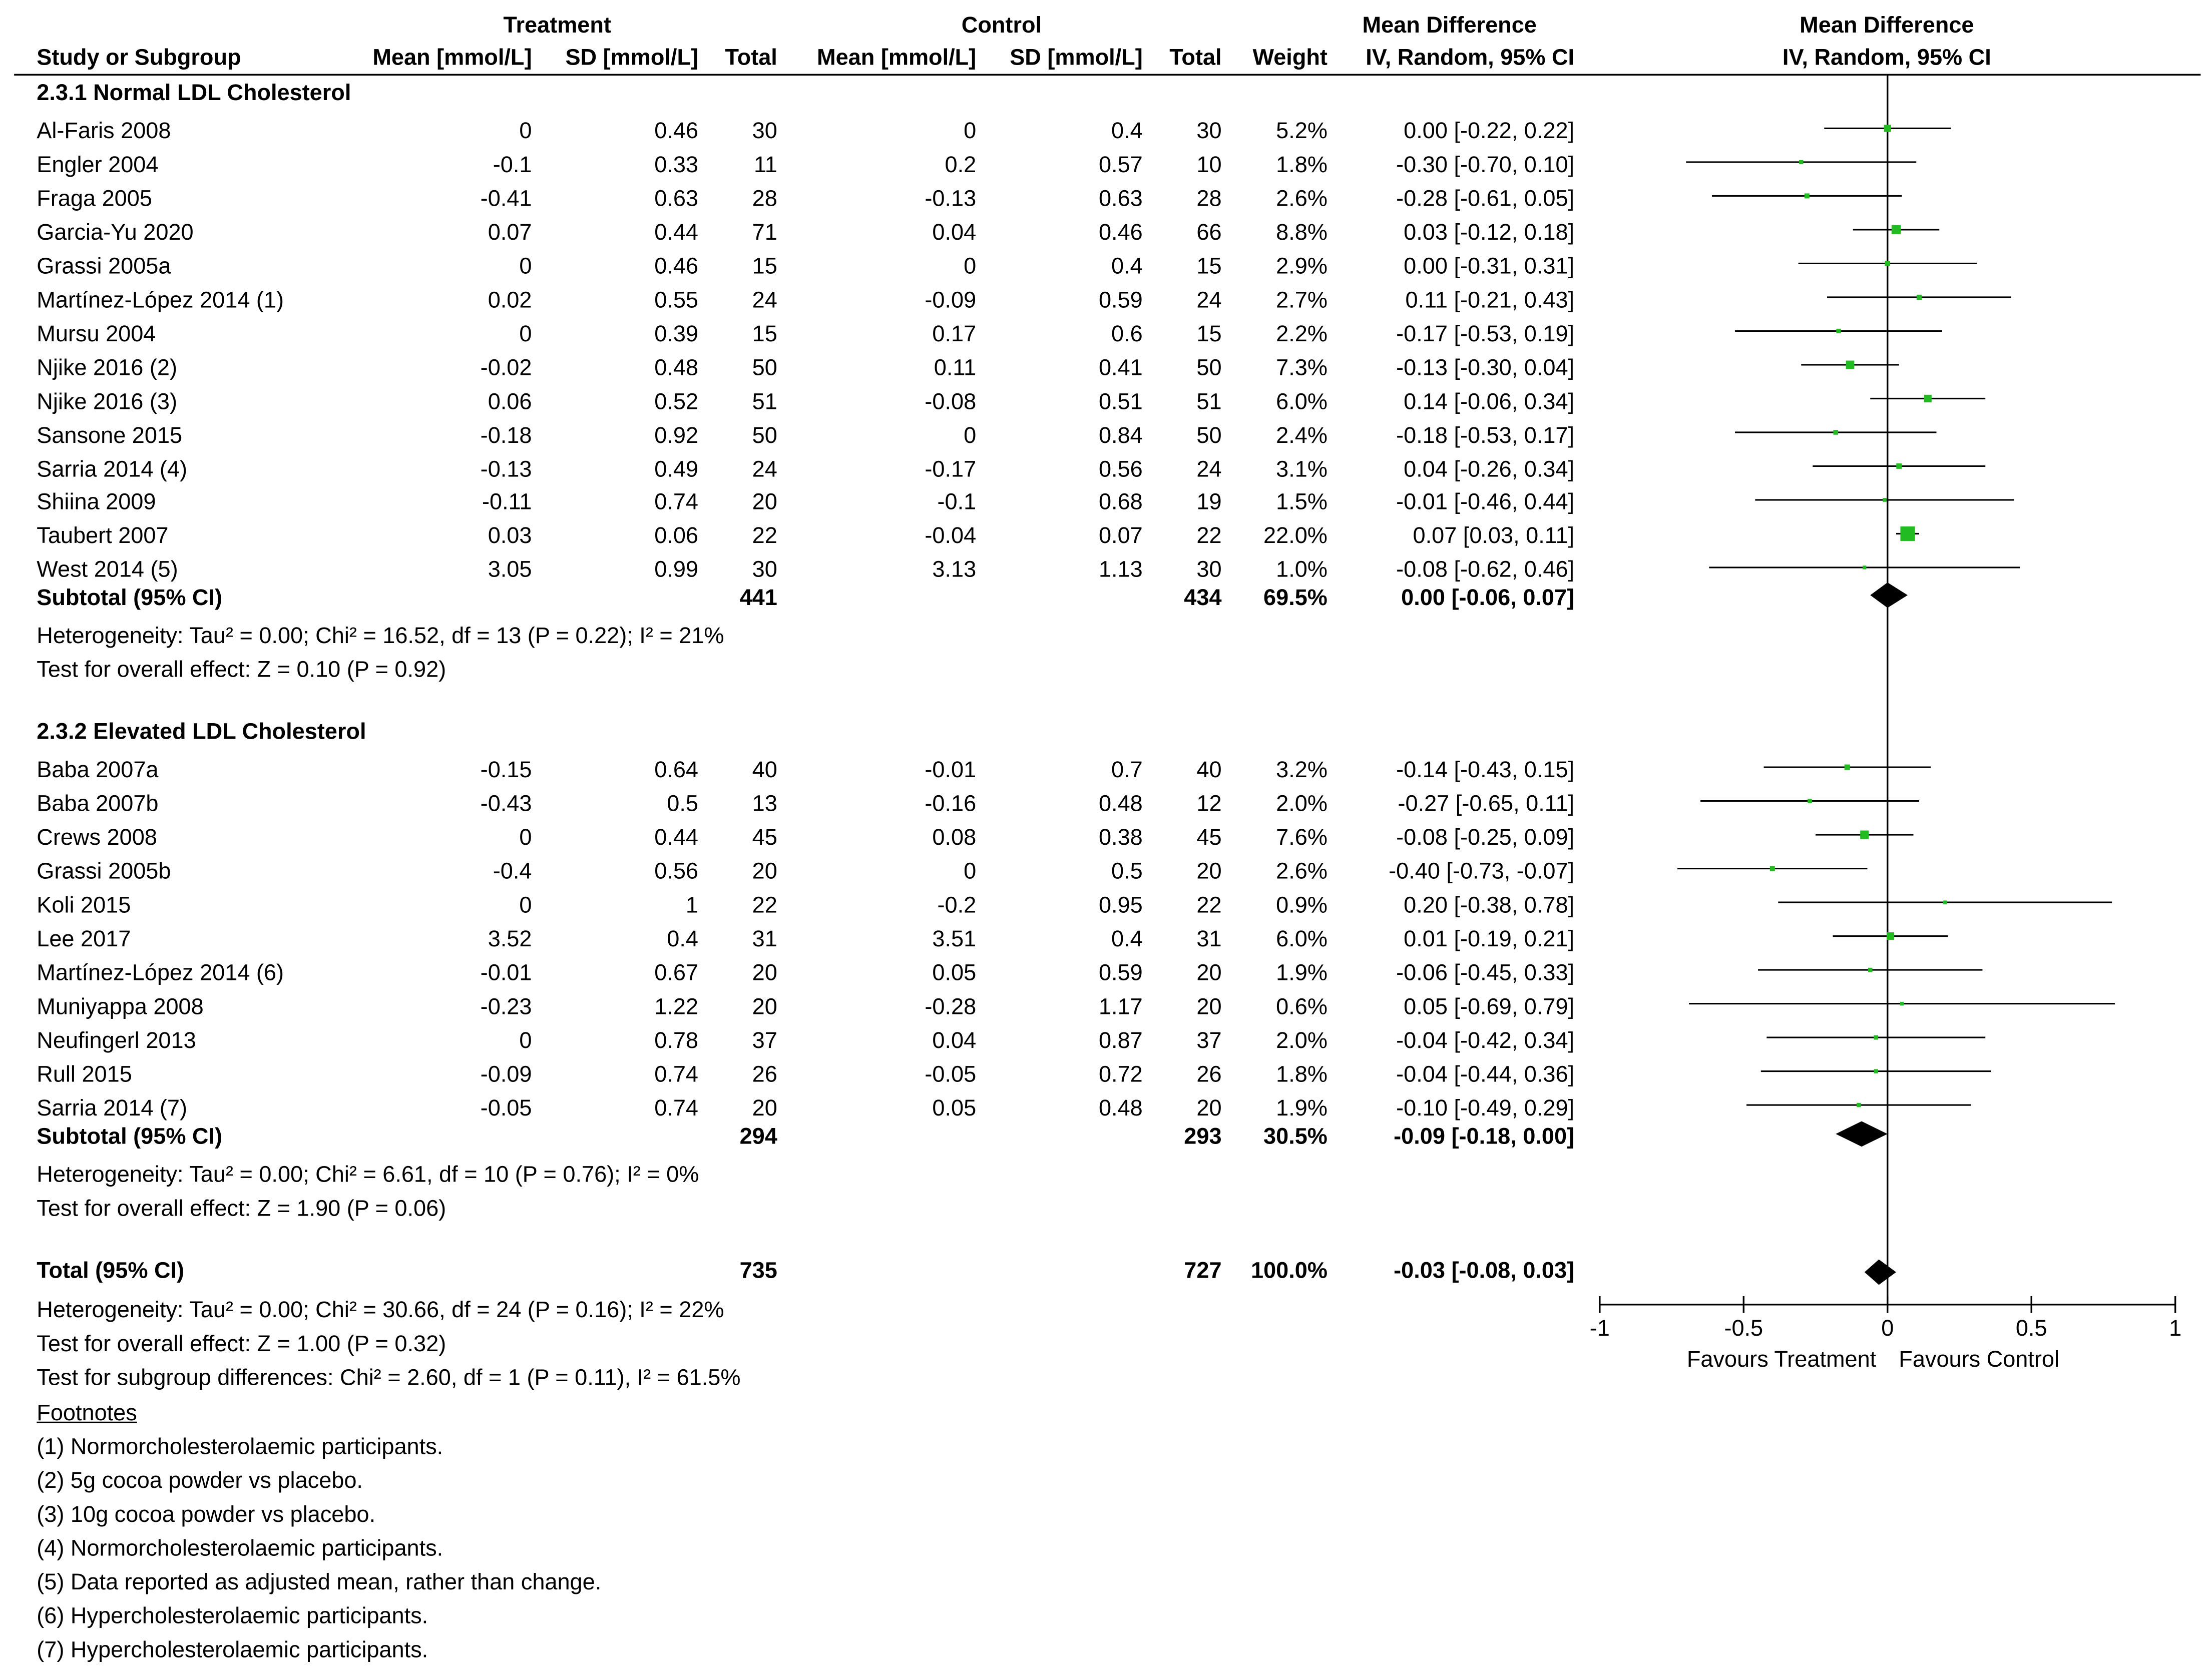 The width and height of the screenshot is (2212, 1677). I want to click on treatment-sd: 0.5, so click(683, 804).